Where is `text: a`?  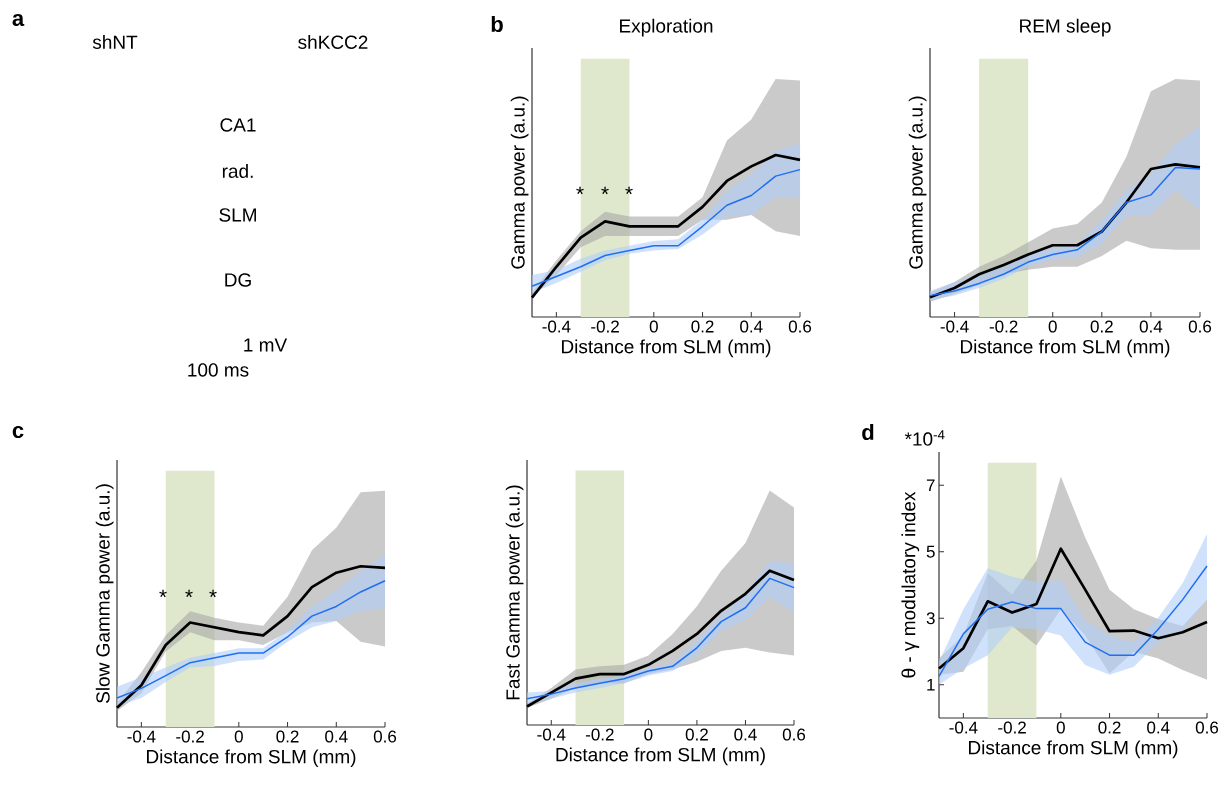 text: a is located at coordinates (18, 20).